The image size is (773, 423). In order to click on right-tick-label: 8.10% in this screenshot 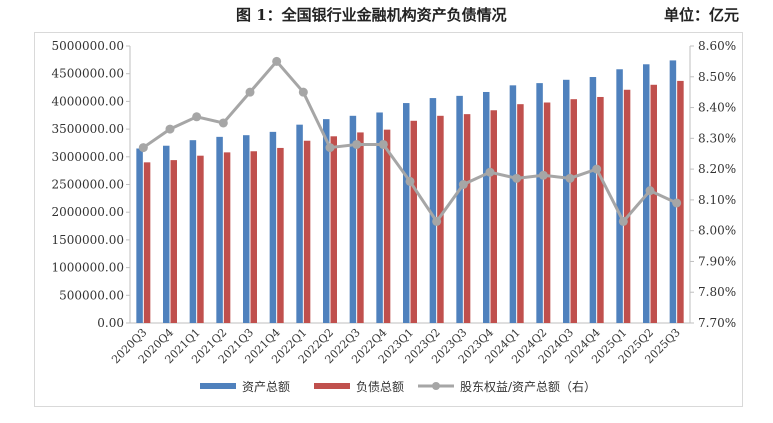, I will do `click(717, 200)`.